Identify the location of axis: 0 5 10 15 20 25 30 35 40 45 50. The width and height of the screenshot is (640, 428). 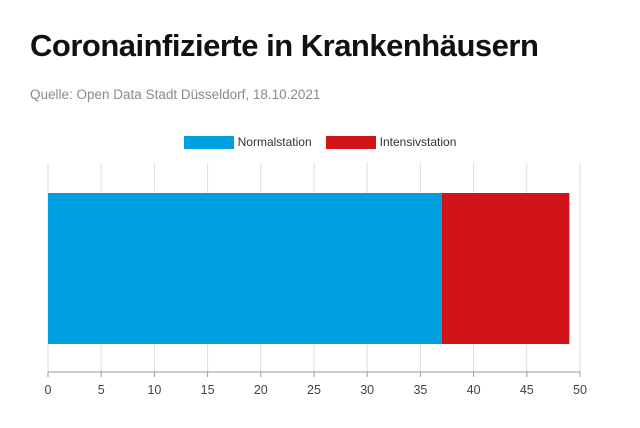
(316, 384).